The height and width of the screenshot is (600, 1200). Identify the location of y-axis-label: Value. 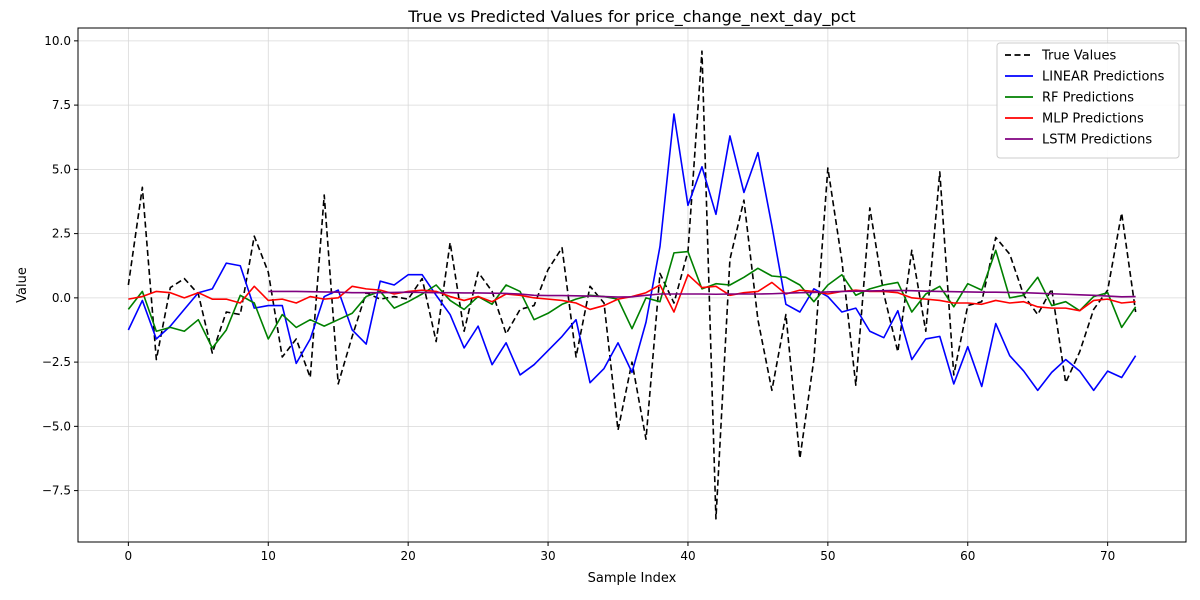
(22, 285).